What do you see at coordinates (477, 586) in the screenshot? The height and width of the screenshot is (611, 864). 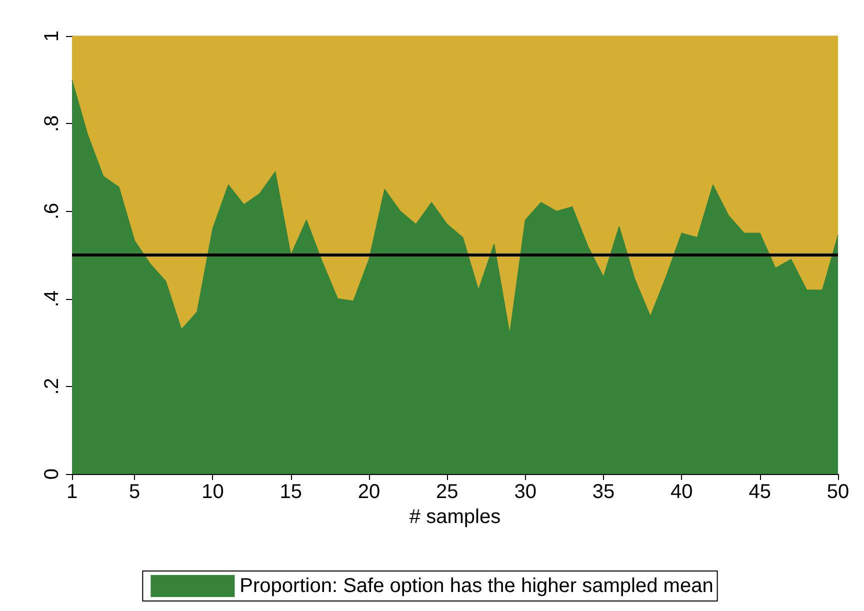 I see `legend-label: Proportion: Safe option has the higher sampled mean` at bounding box center [477, 586].